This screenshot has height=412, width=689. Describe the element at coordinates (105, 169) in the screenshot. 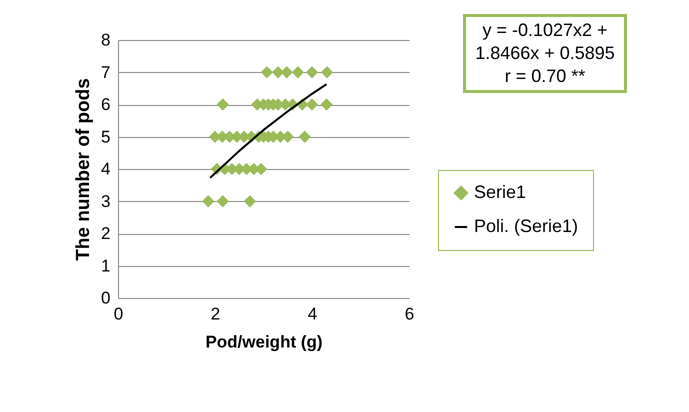

I see `y-tick-label: 4` at that location.